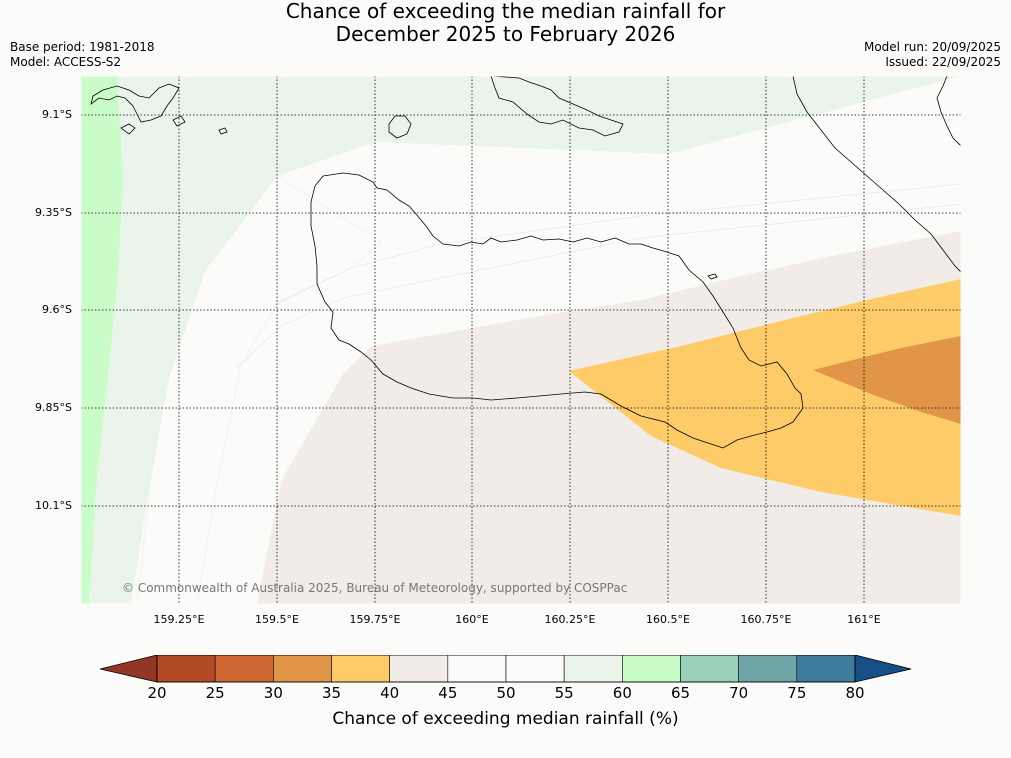 The height and width of the screenshot is (758, 1011). I want to click on lon-label-160: 160°E, so click(472, 619).